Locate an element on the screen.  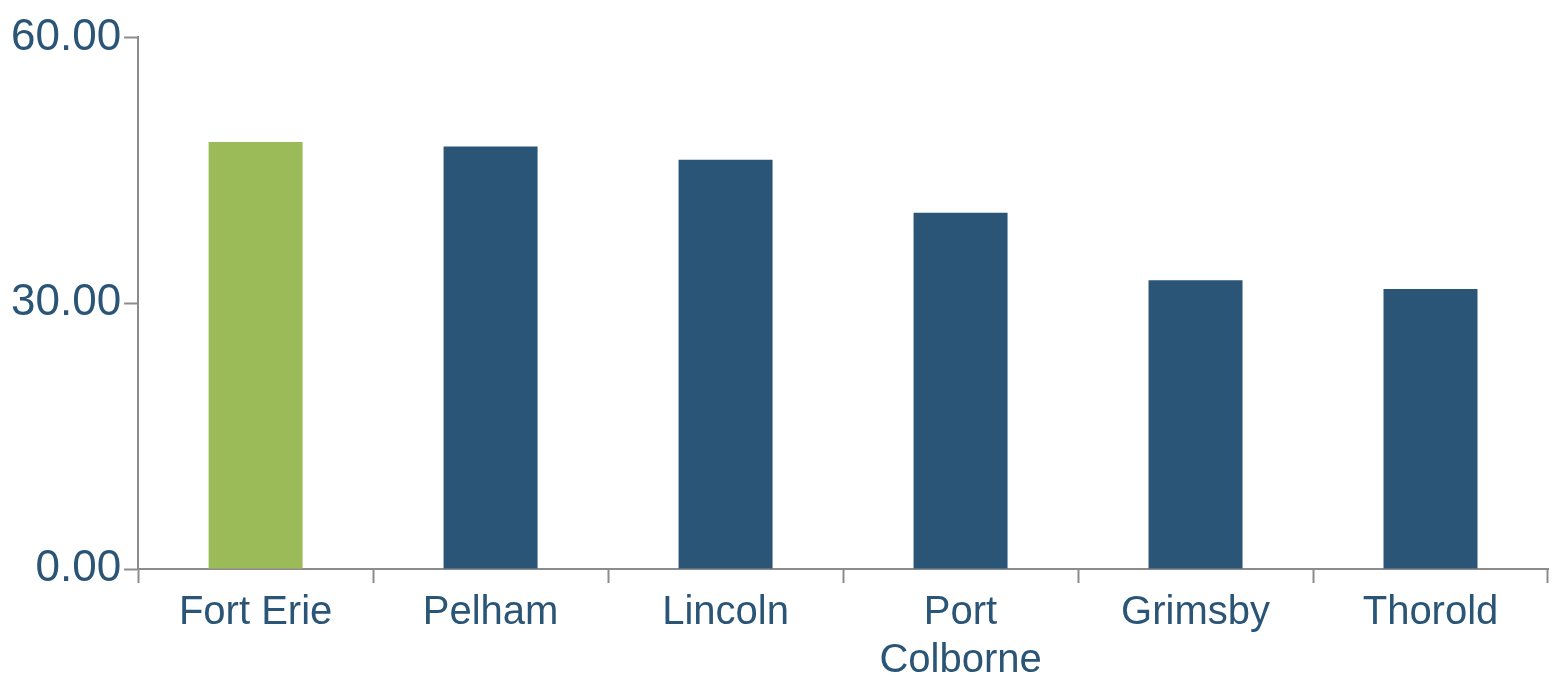
y-tick-label: 0.00 is located at coordinates (78, 566).